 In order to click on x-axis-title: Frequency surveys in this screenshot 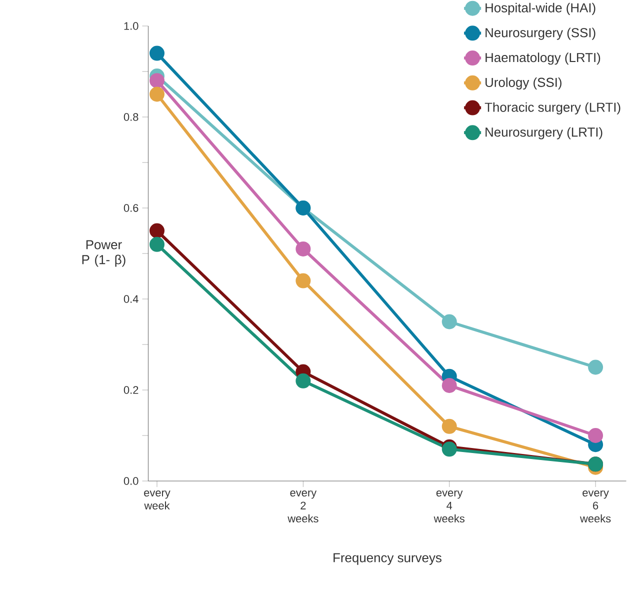, I will do `click(388, 559)`.